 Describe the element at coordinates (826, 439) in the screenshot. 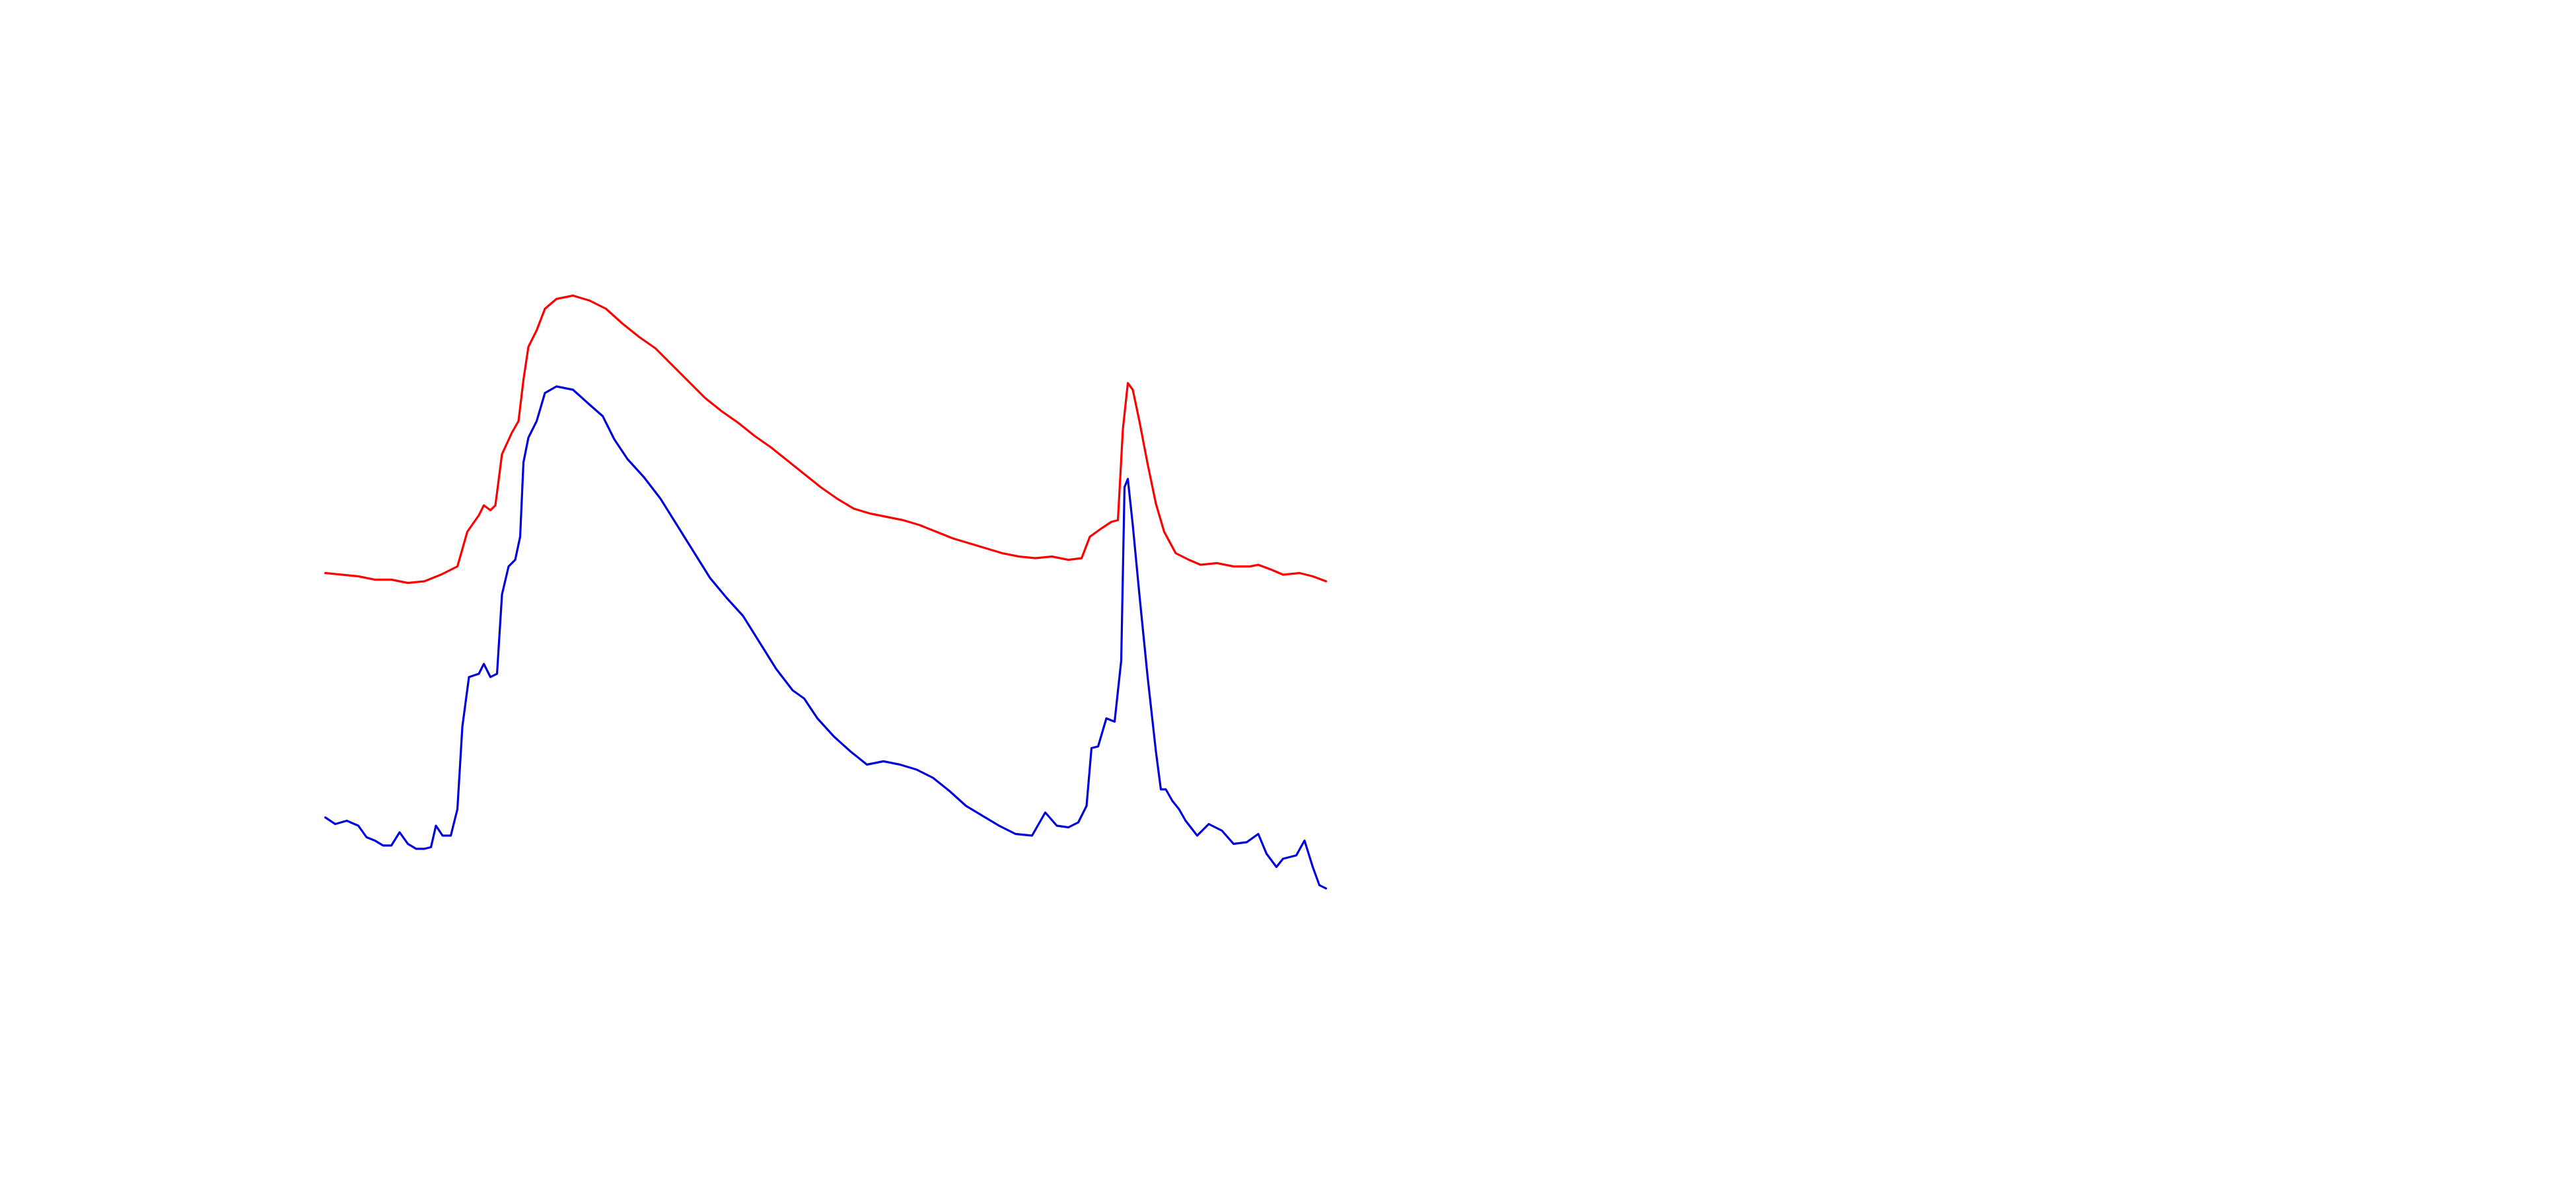

I see `line-series` at that location.